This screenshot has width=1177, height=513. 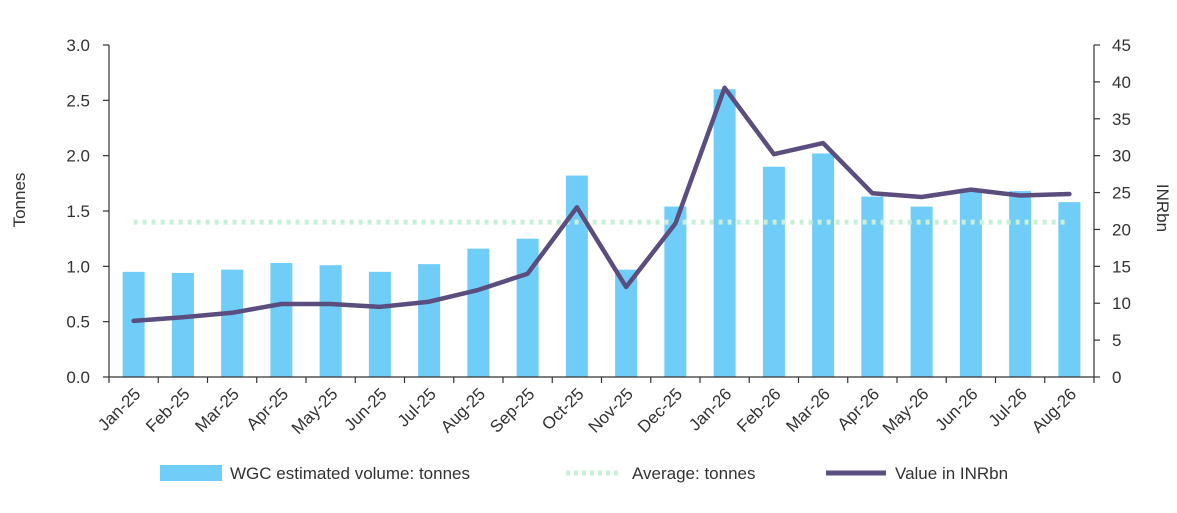 I want to click on right-tick-label: 0, so click(x=1116, y=377).